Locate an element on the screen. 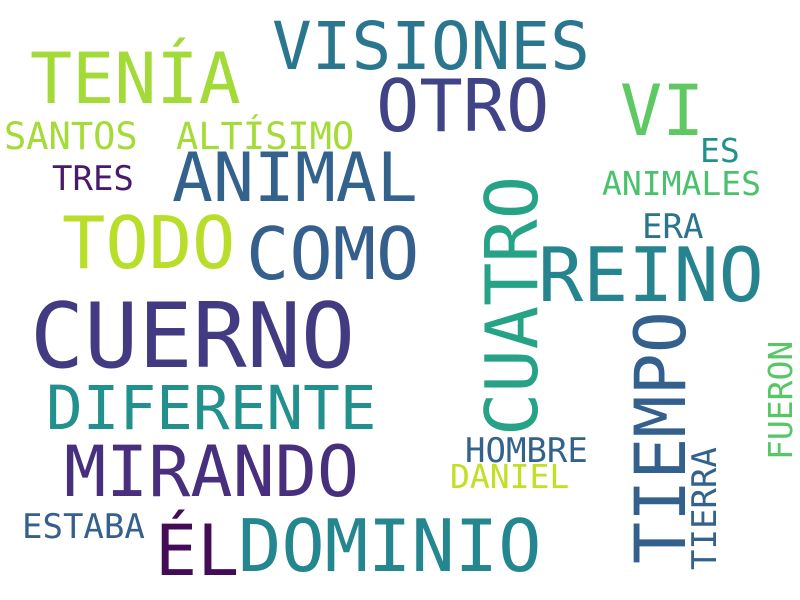  word-reino: REINO is located at coordinates (651, 275).